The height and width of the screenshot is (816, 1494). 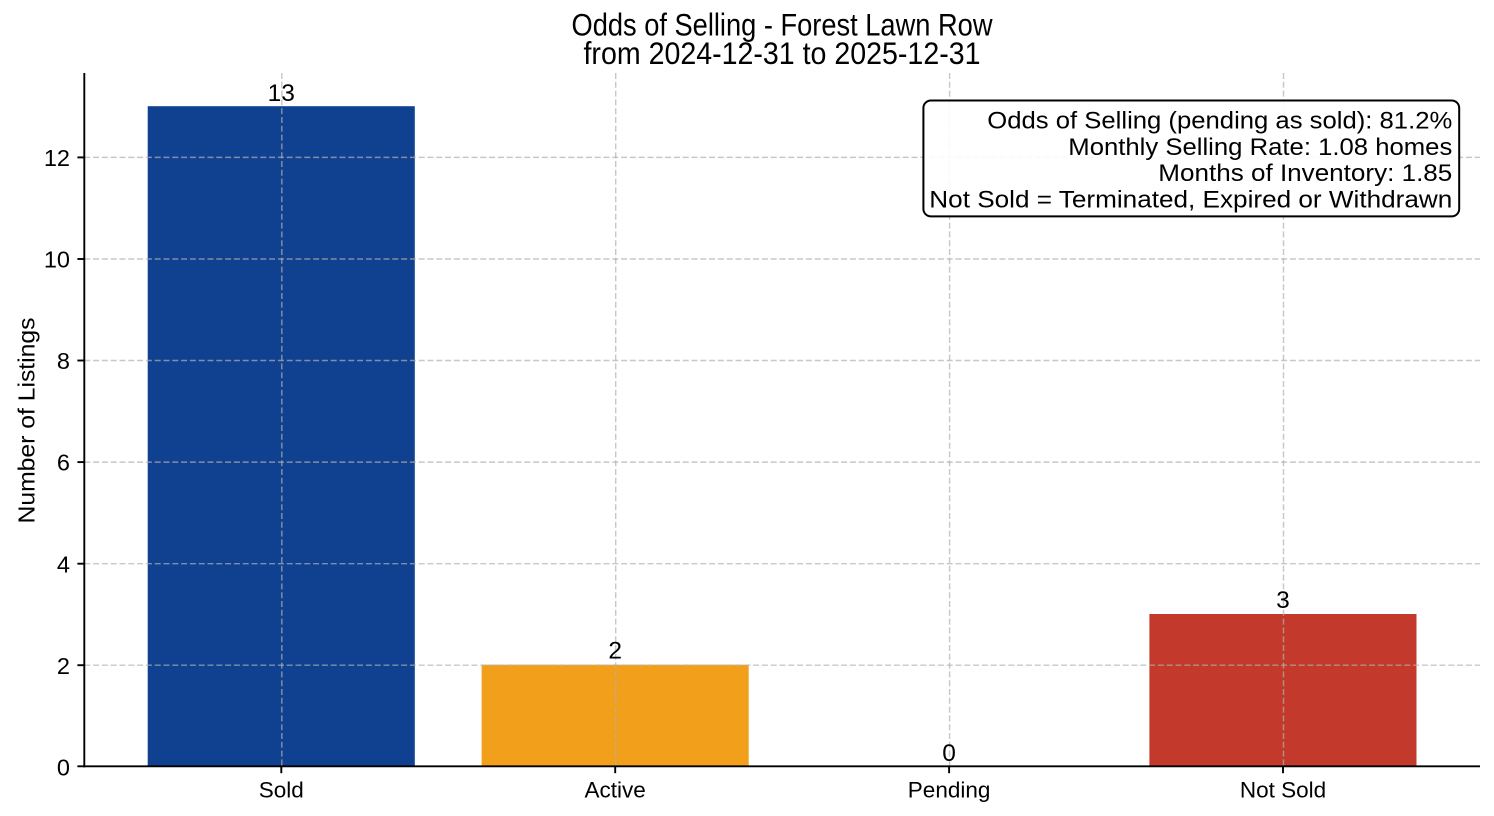 What do you see at coordinates (57, 260) in the screenshot?
I see `svg-text: 10` at bounding box center [57, 260].